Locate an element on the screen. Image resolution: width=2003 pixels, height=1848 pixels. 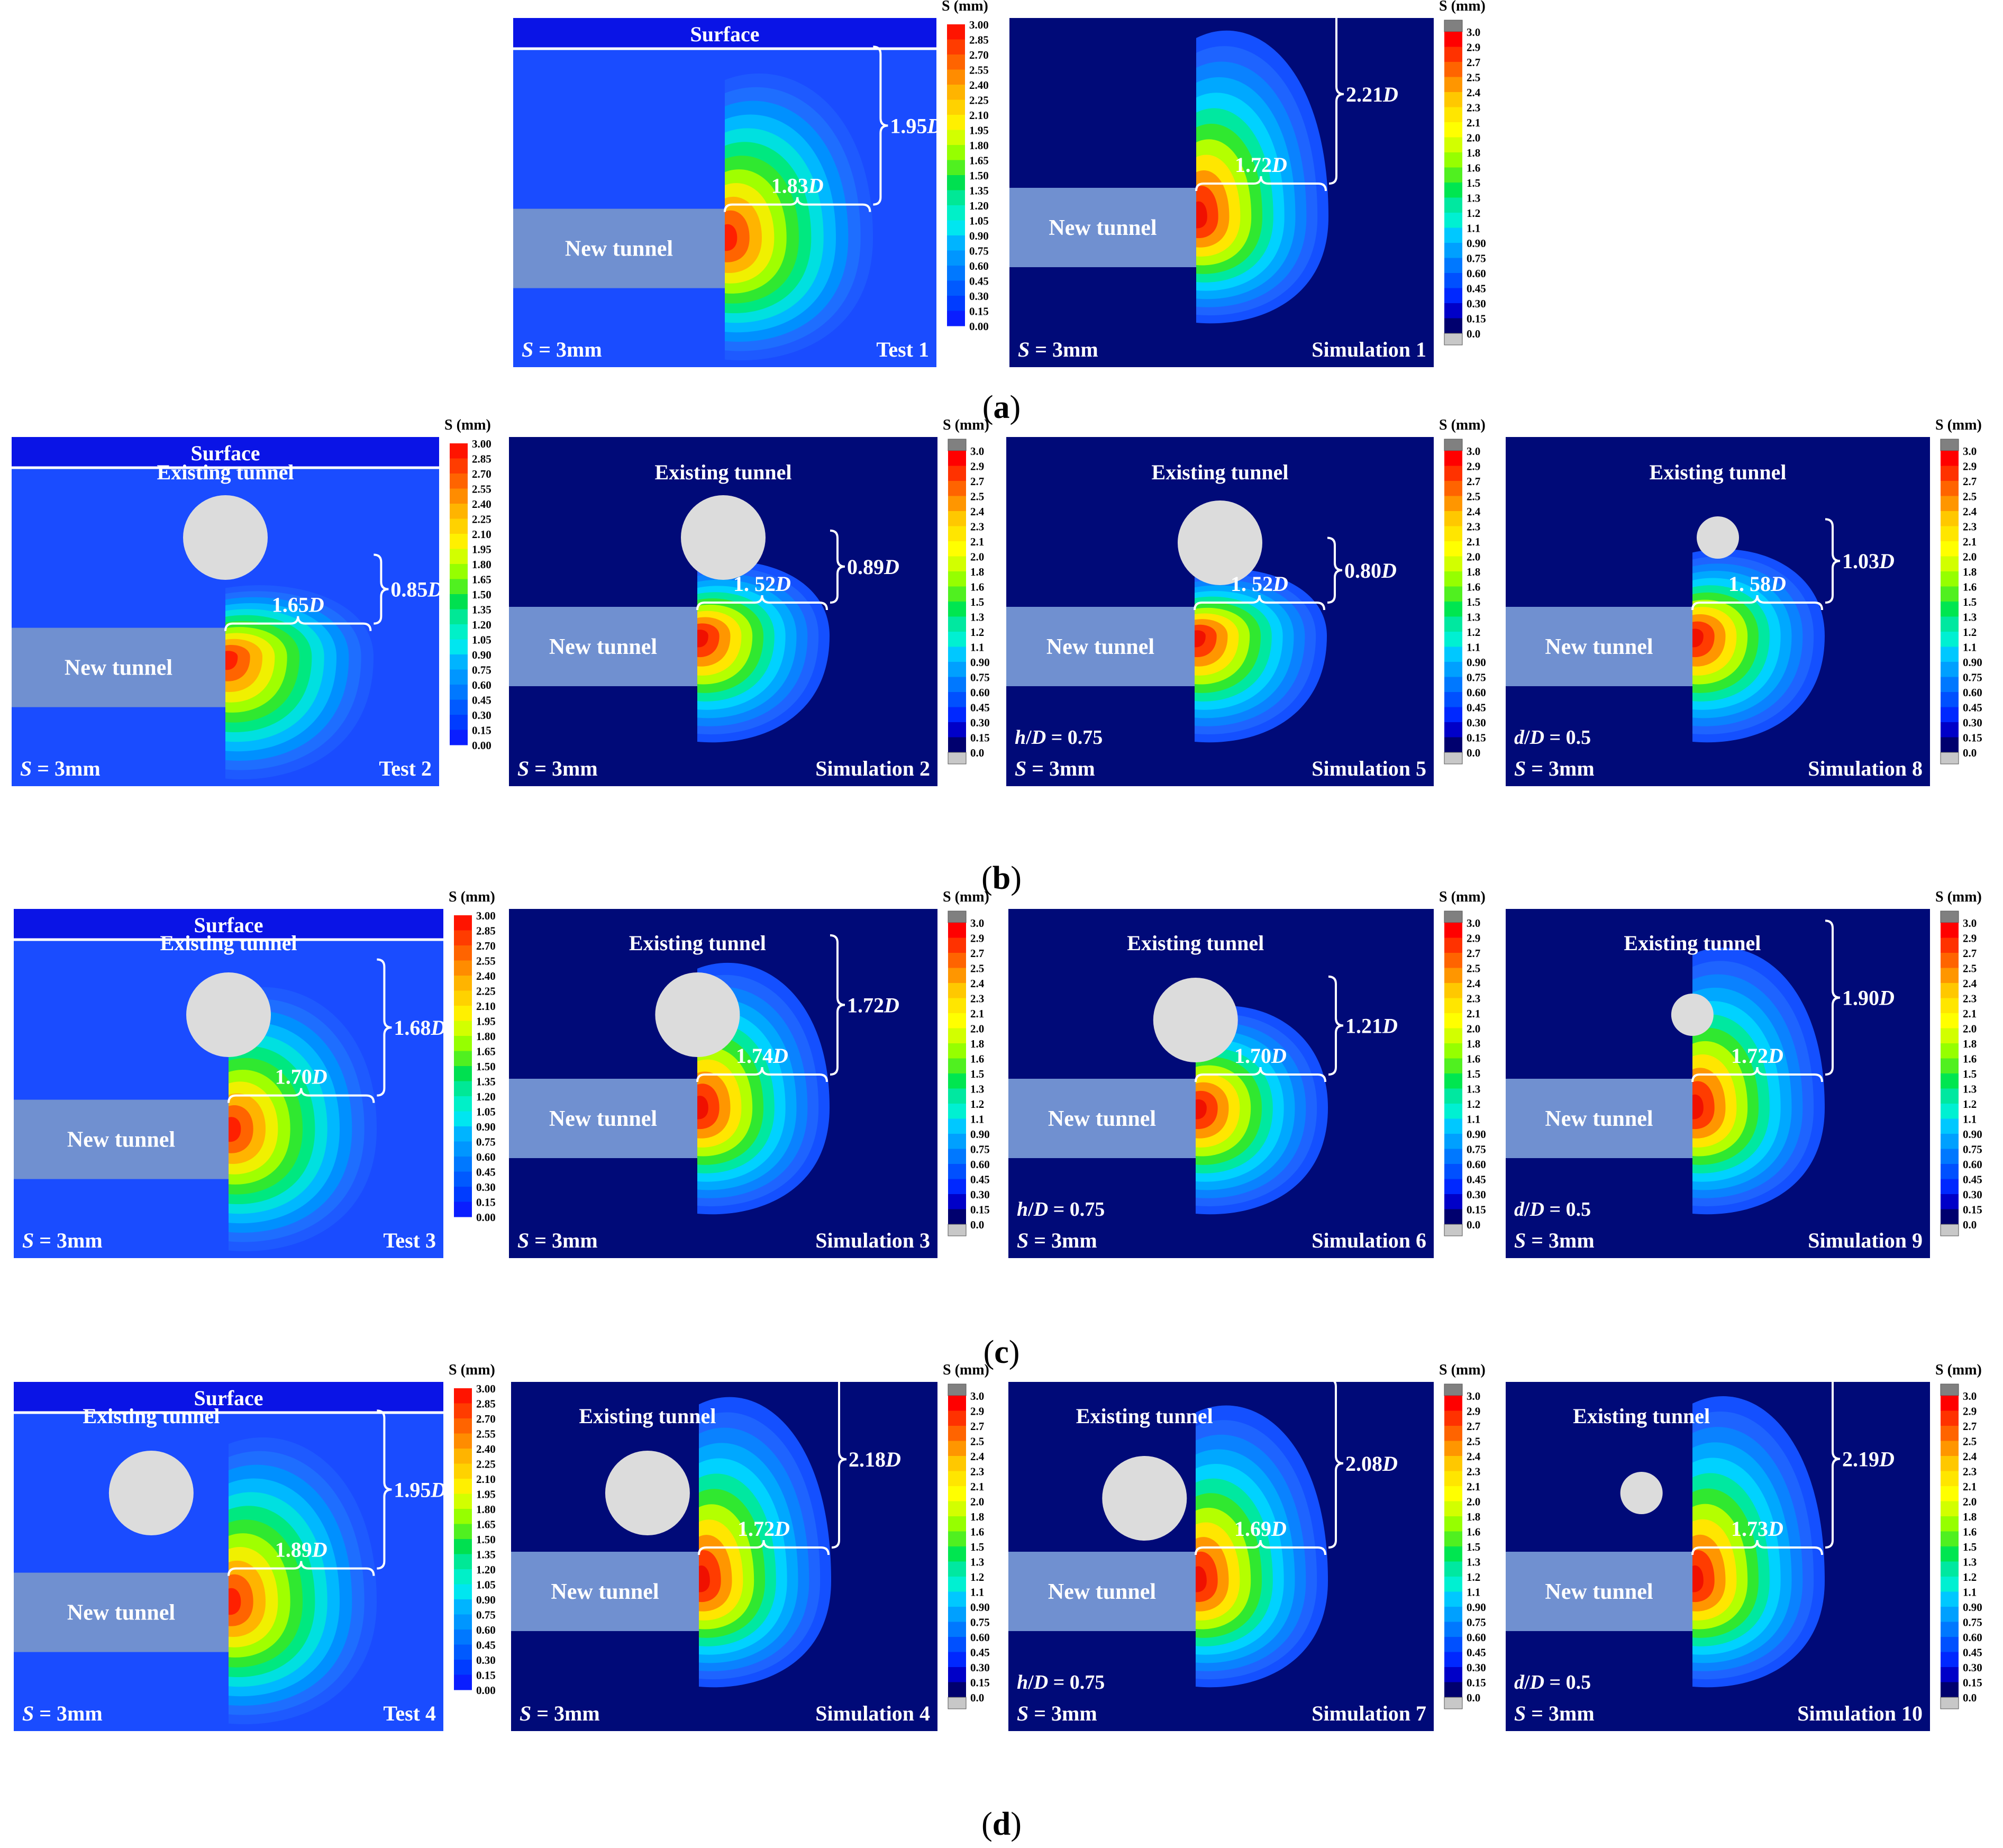
colorbar-tick-label: 3.00 is located at coordinates (486, 915).